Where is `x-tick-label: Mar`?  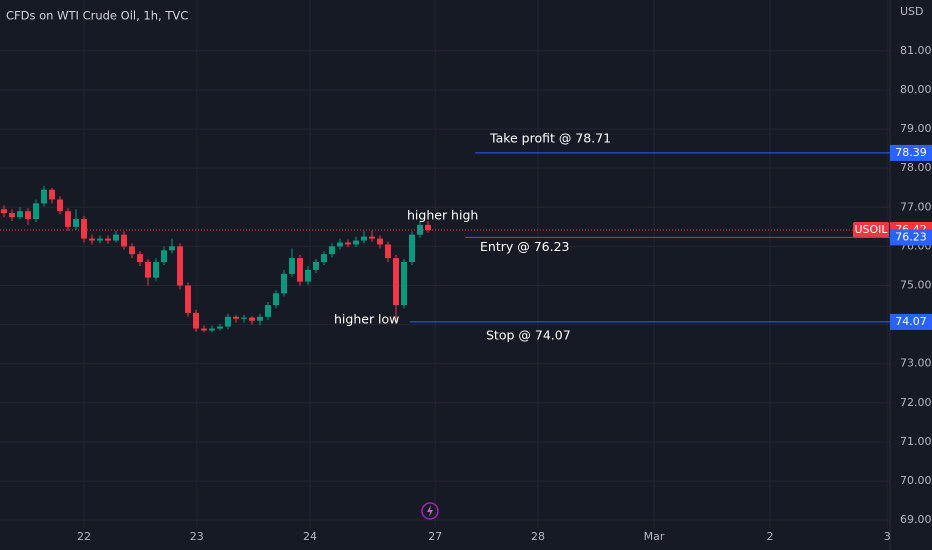 x-tick-label: Mar is located at coordinates (654, 536).